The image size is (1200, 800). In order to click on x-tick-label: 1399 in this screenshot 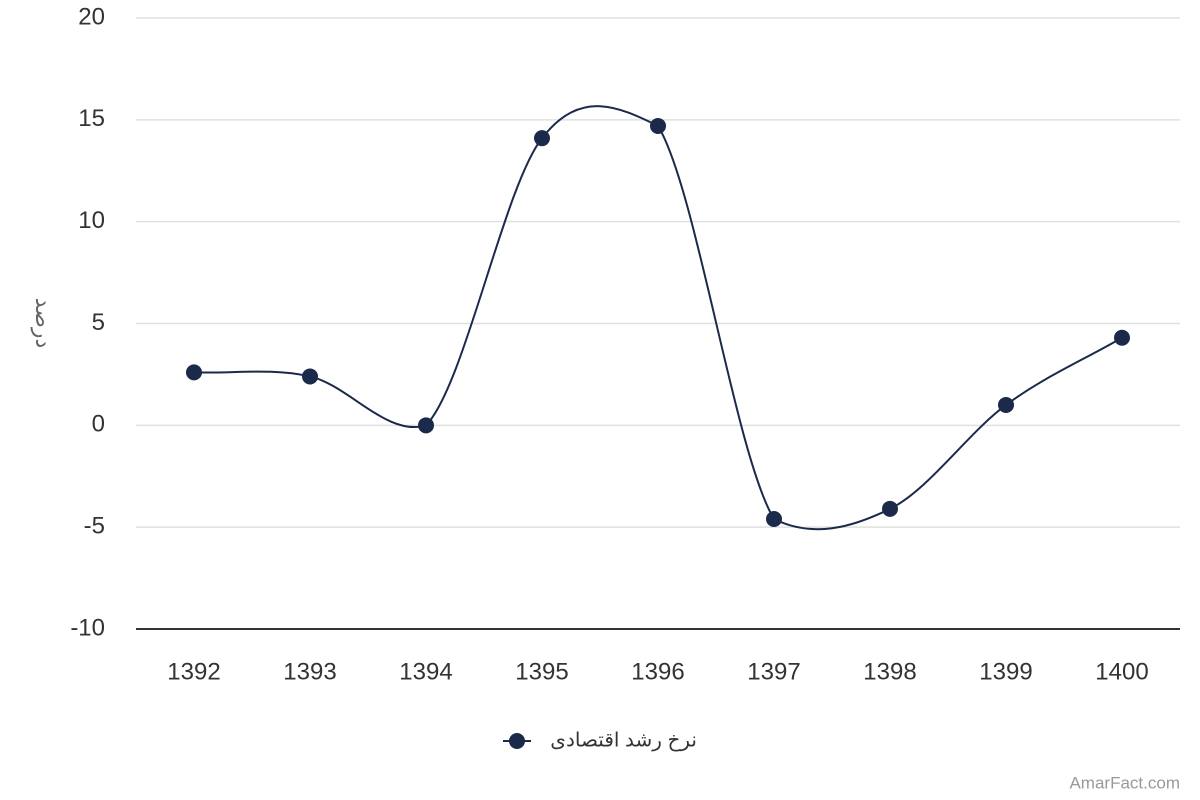, I will do `click(1005, 671)`.